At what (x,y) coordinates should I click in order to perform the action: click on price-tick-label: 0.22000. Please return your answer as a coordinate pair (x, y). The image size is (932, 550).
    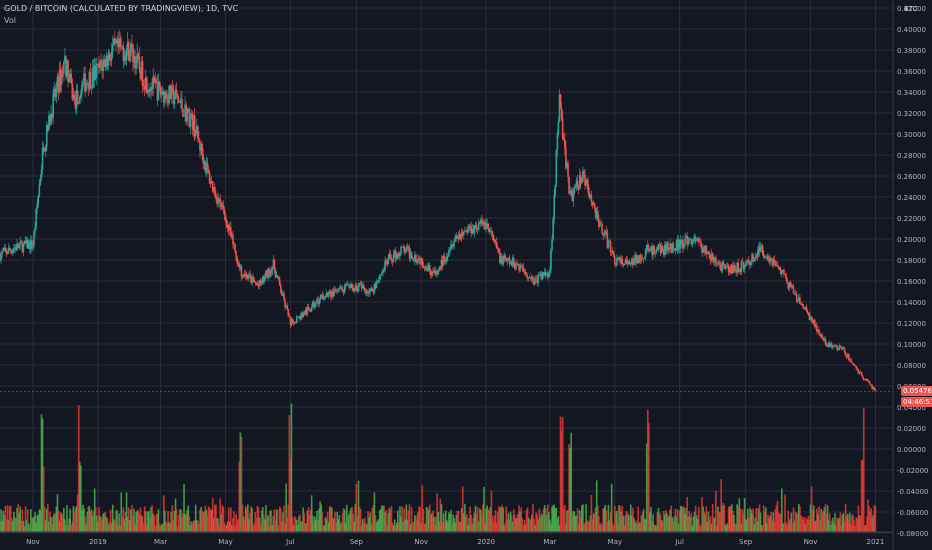
    Looking at the image, I should click on (911, 219).